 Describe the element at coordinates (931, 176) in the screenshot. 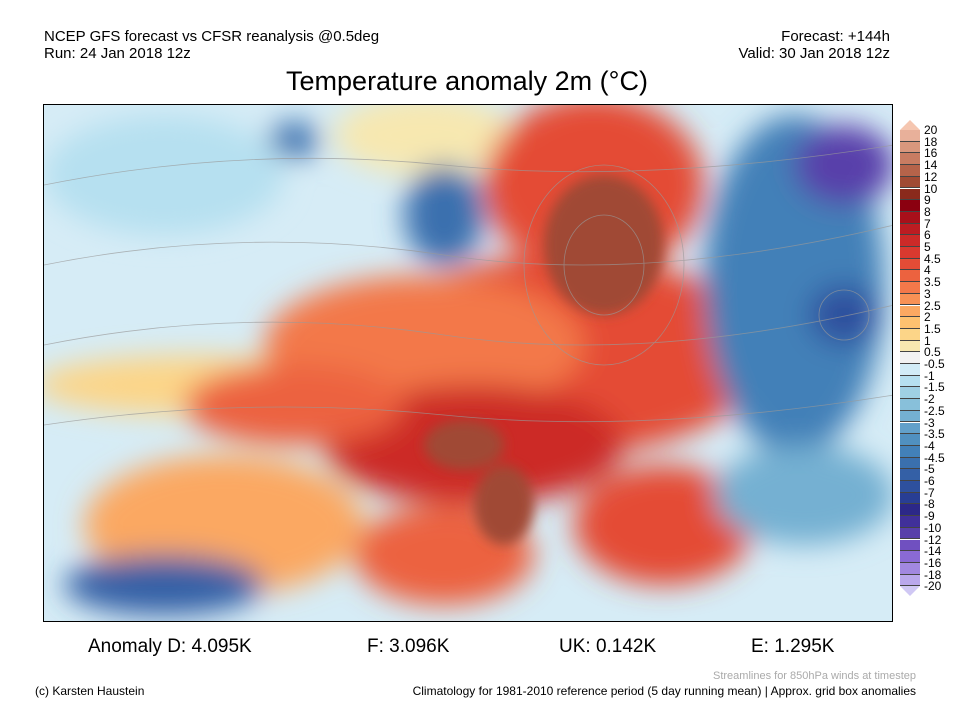

I see `colorbar-tick-label: 12` at that location.